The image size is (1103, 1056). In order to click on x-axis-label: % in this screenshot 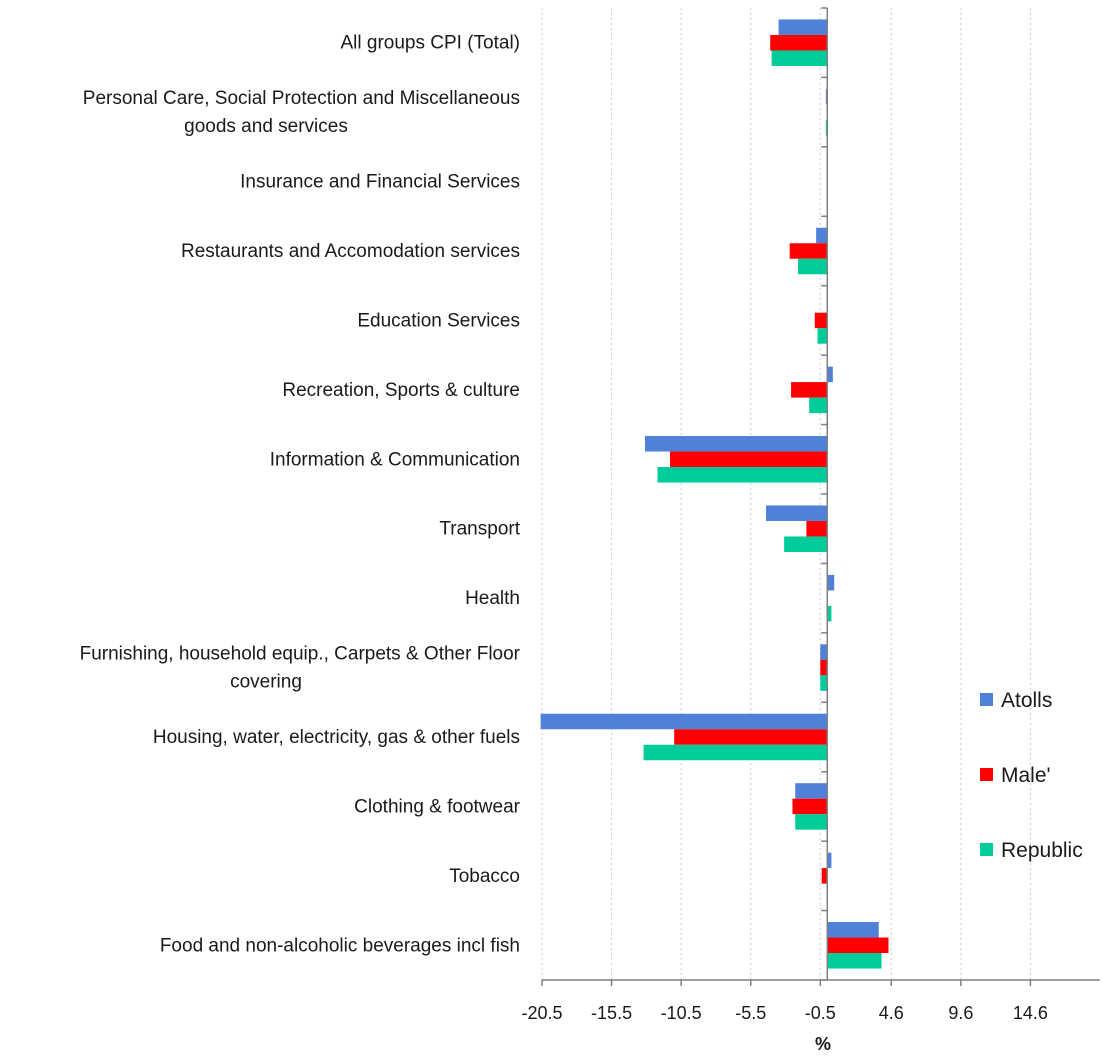, I will do `click(823, 1044)`.